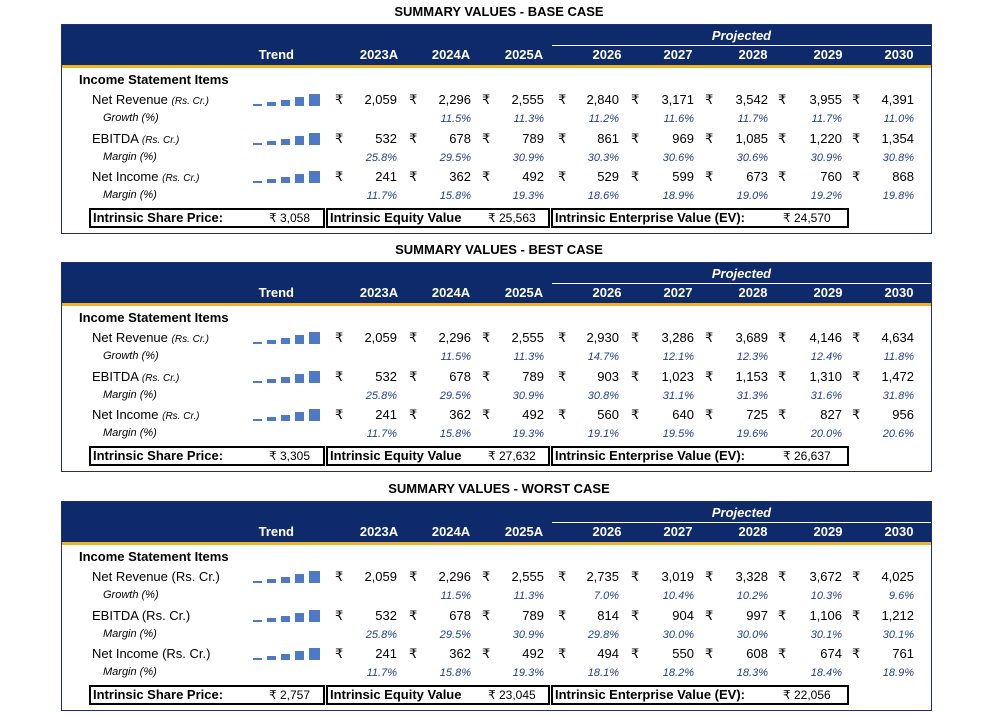 The width and height of the screenshot is (998, 717). Describe the element at coordinates (898, 119) in the screenshot. I see `pct-cell: 11.0%` at that location.